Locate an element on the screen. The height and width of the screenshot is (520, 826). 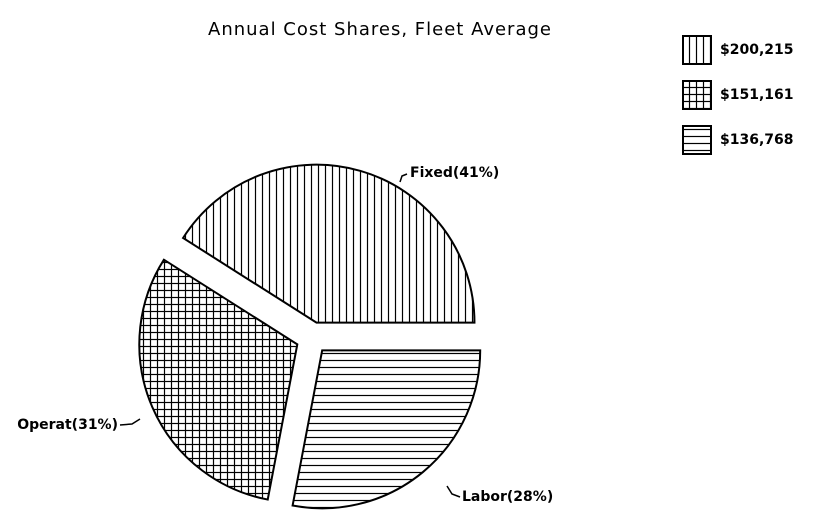
legend-label: $136,768 is located at coordinates (757, 140).